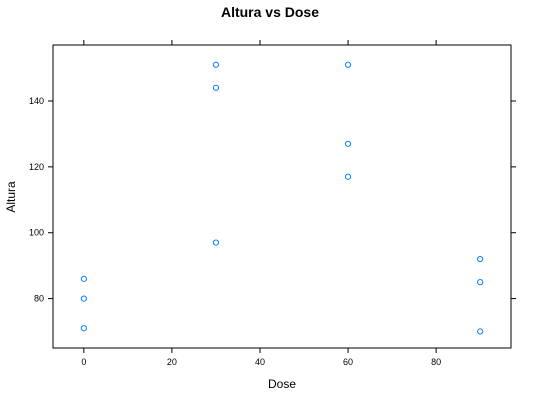  Describe the element at coordinates (39, 299) in the screenshot. I see `y-tick-label: 80` at that location.